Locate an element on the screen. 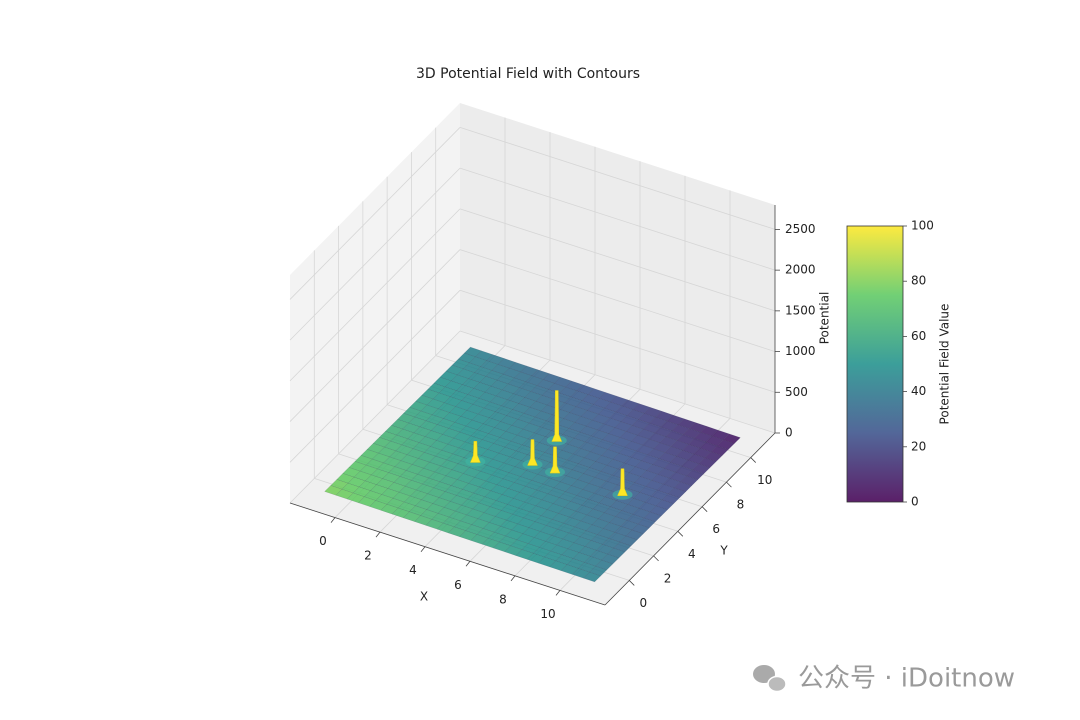 This screenshot has height=720, width=1080. z-tick-label: 1500 is located at coordinates (800, 310).